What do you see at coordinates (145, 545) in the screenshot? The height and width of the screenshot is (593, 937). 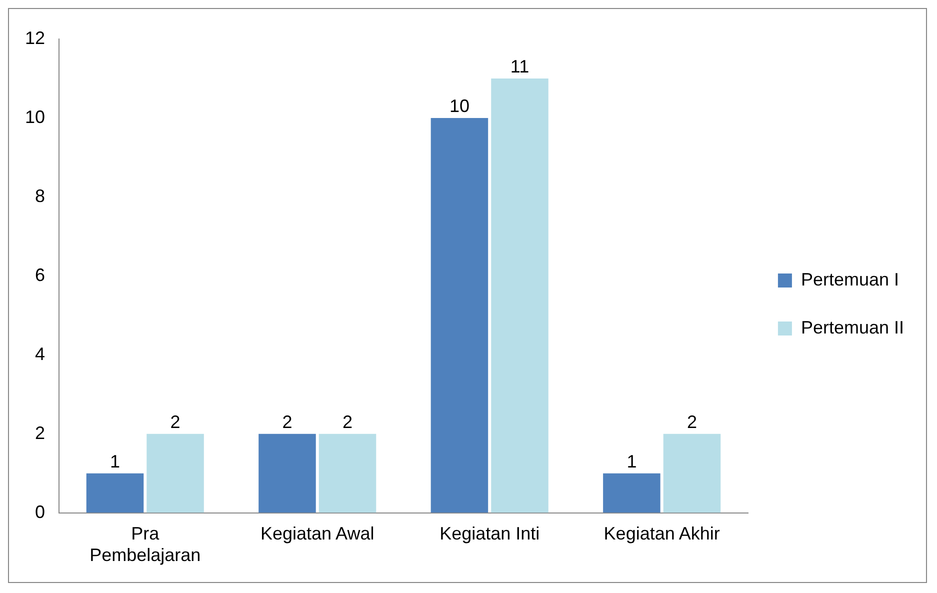 I see `x-tick-label: Pra Pembelajaran` at bounding box center [145, 545].